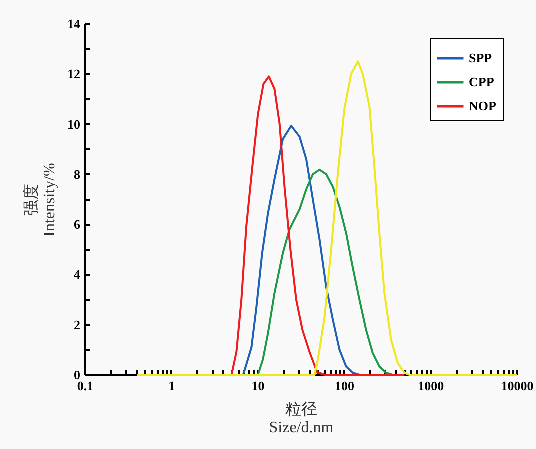  I want to click on y-tick-label: 2, so click(77, 324).